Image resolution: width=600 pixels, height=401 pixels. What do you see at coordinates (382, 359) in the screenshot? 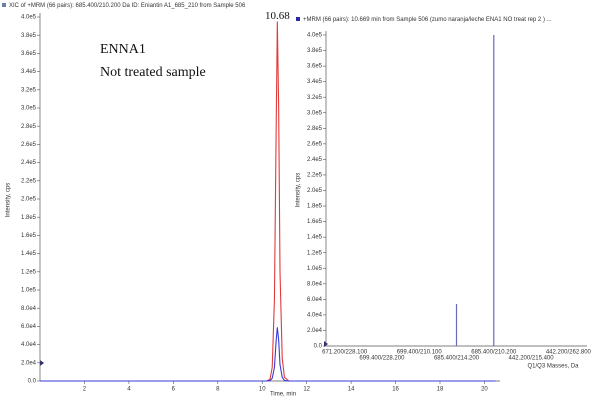
I see `x-tick-label: 699.400/228.200` at bounding box center [382, 359].